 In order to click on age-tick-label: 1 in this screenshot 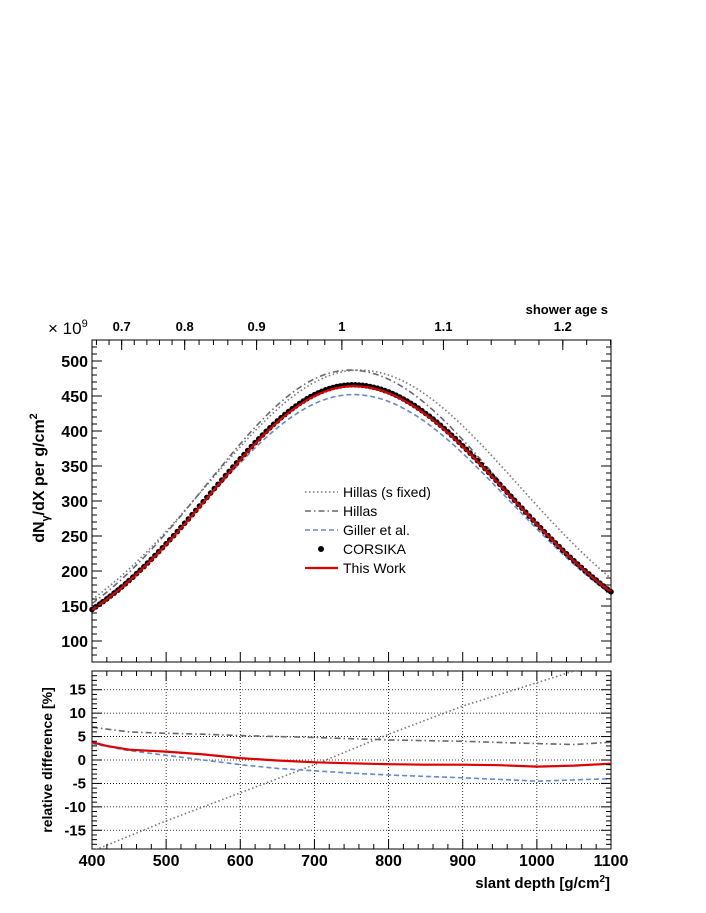, I will do `click(341, 326)`.